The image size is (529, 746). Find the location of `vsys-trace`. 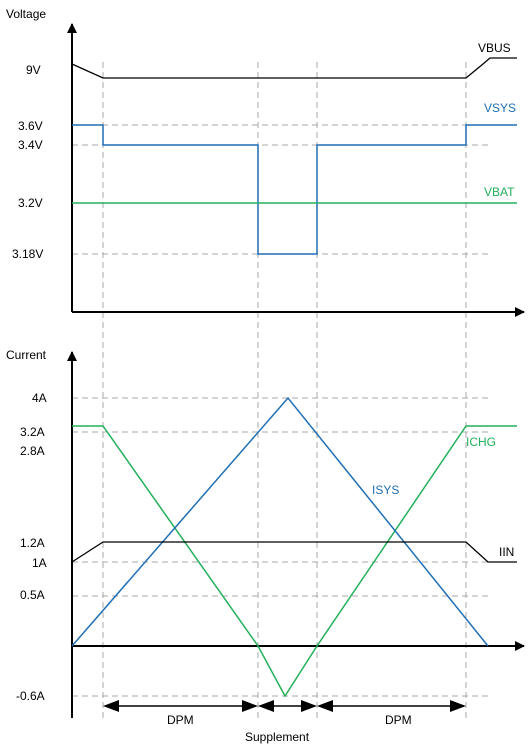

vsys-trace is located at coordinates (294, 189).